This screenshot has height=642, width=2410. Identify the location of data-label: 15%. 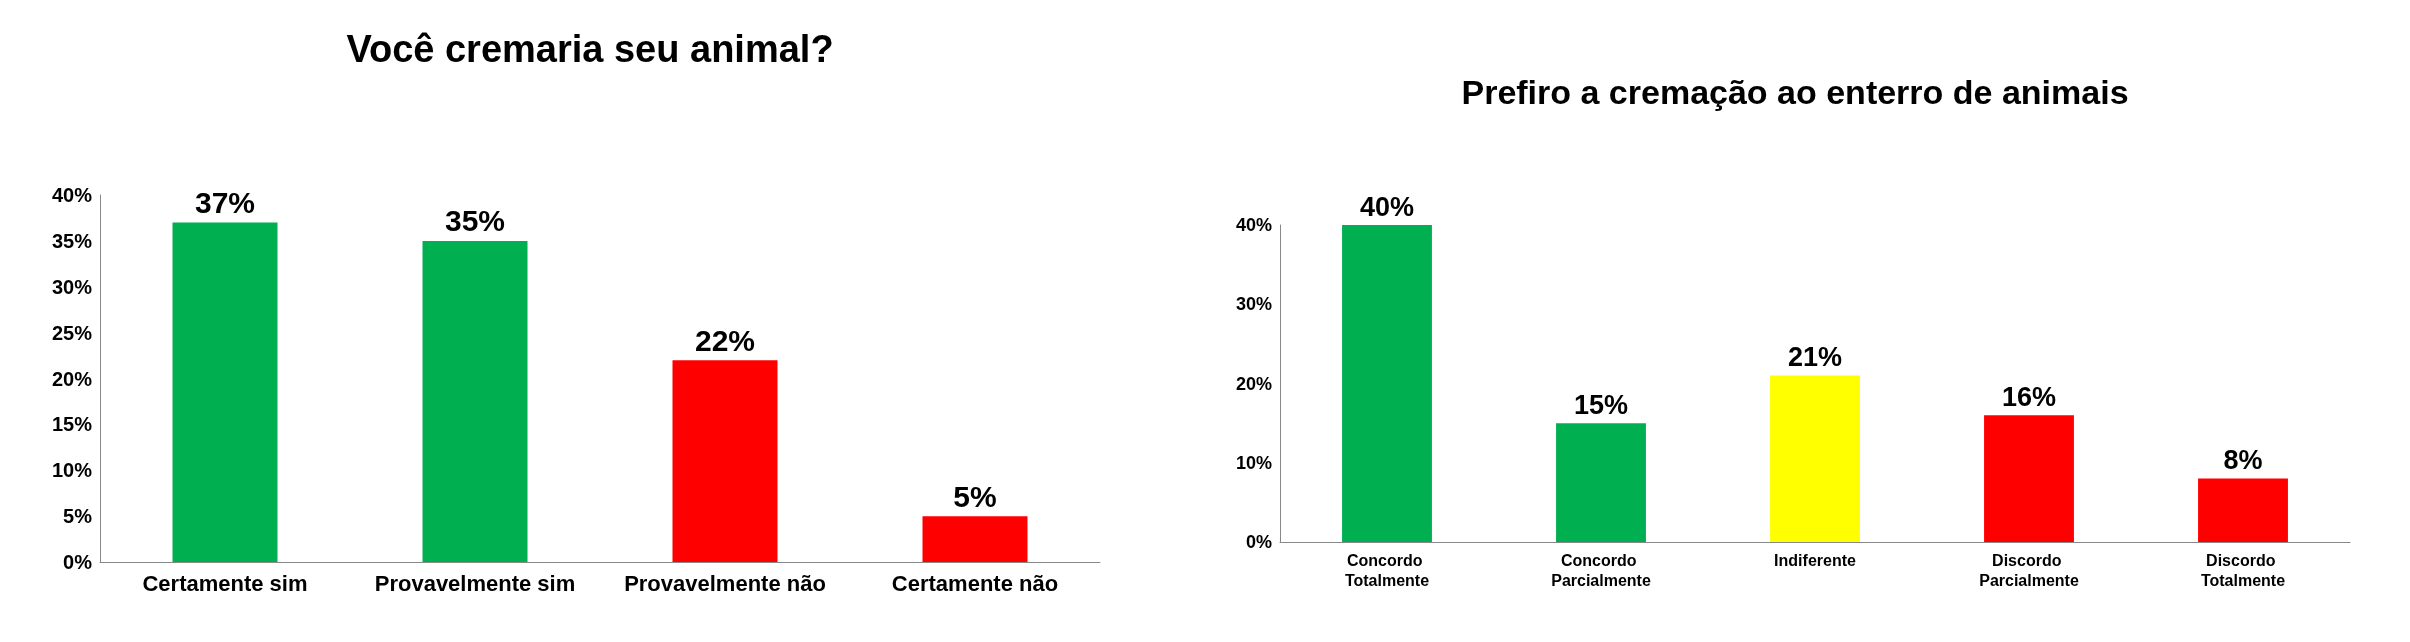
(1601, 404).